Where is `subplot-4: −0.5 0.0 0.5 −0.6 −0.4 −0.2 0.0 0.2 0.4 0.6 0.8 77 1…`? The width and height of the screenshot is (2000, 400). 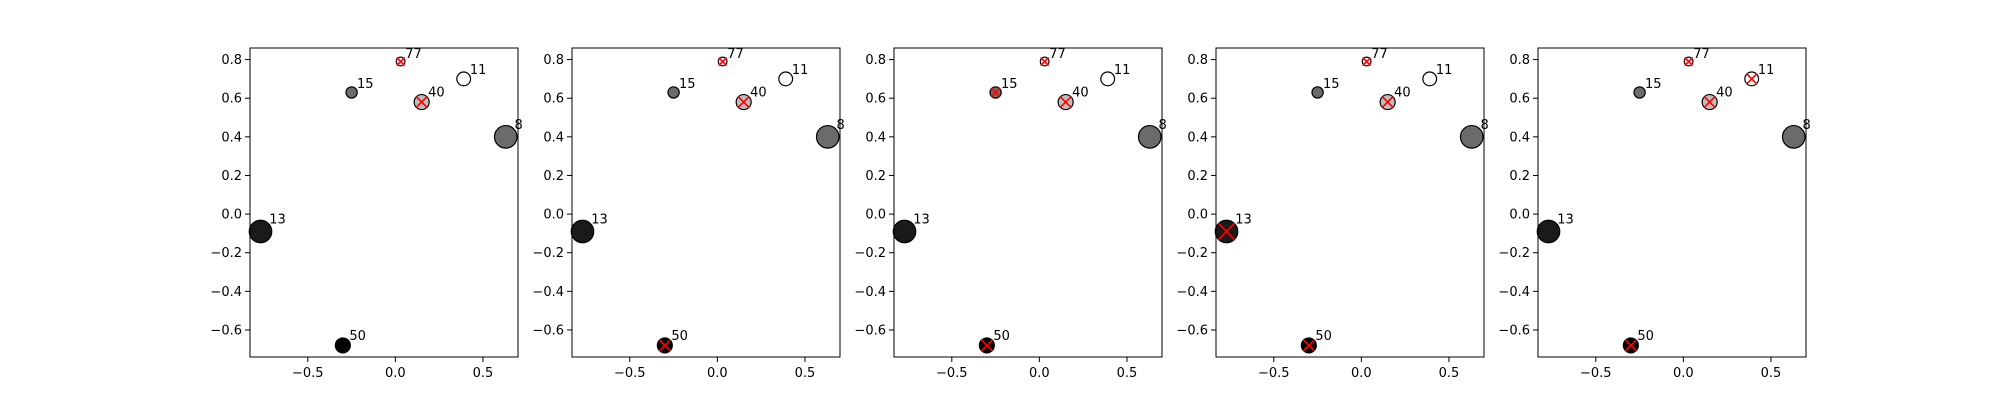 subplot-4: −0.5 0.0 0.5 −0.6 −0.4 −0.2 0.0 0.2 0.4 0.6 0.8 77 1… is located at coordinates (1332, 214).